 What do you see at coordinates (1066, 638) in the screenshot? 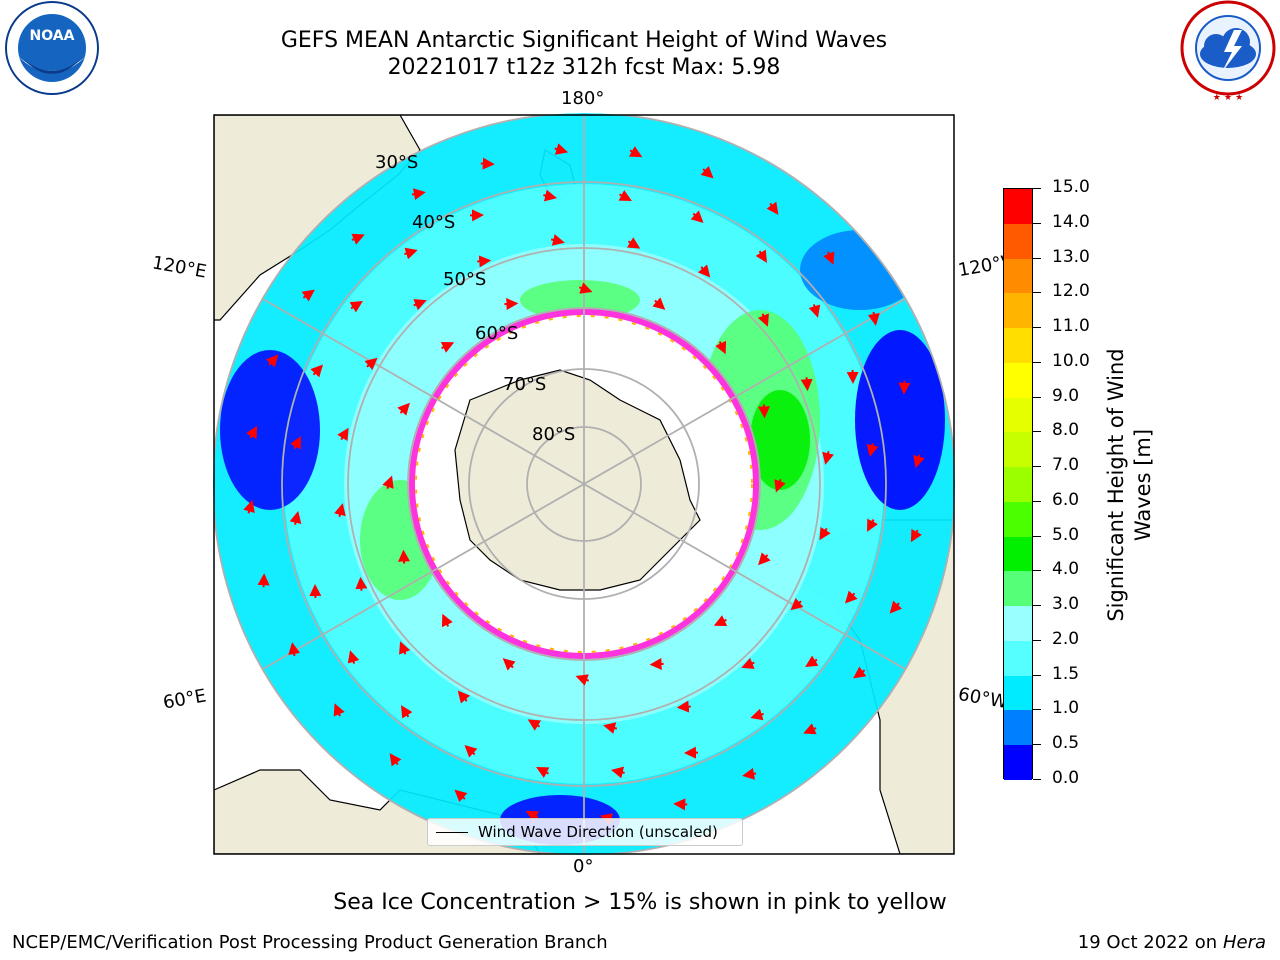
I see `colorbar-tick-label: 2.0` at bounding box center [1066, 638].